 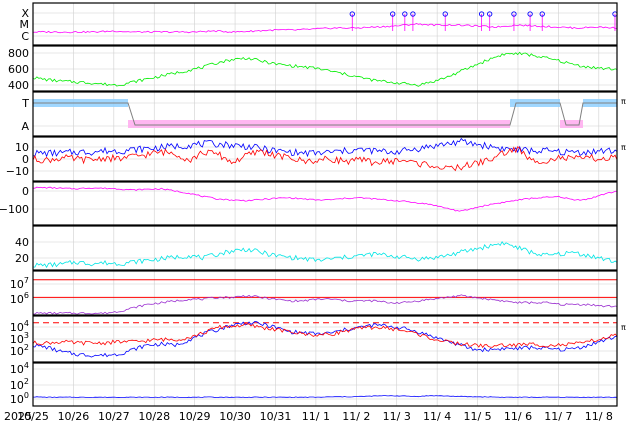 I want to click on x-tick-label: 10/25, so click(x=33, y=416).